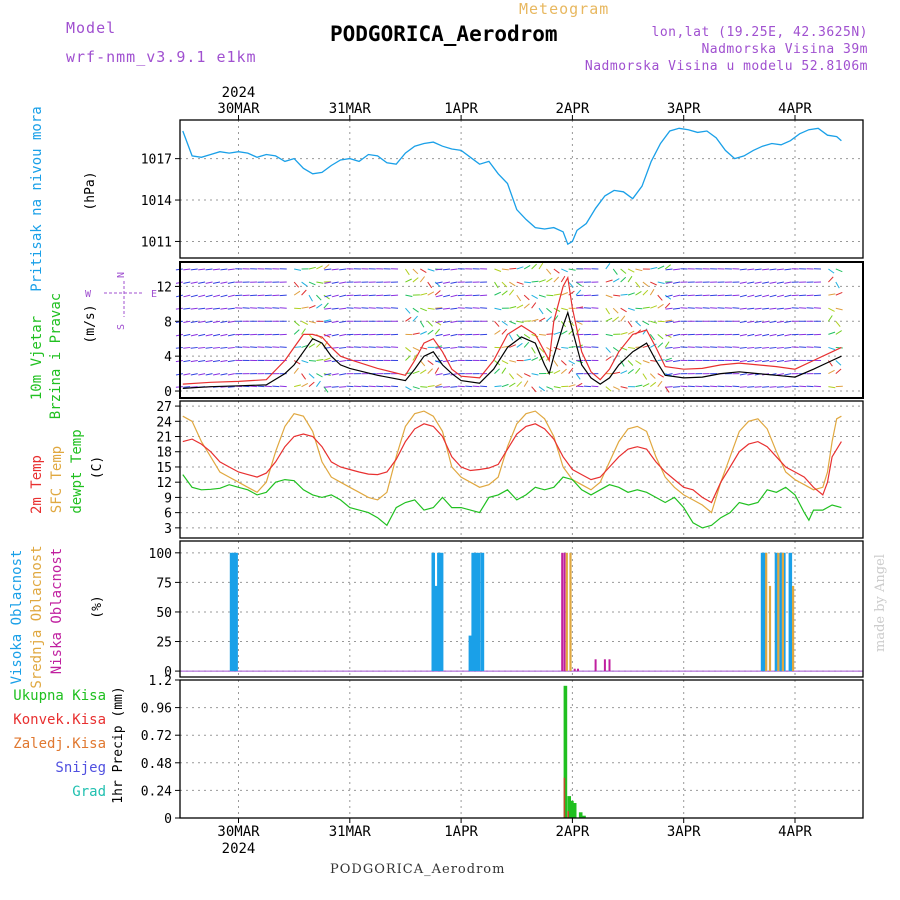 The width and height of the screenshot is (900, 900). Describe the element at coordinates (97, 606) in the screenshot. I see `cloud-unit: (%)` at that location.